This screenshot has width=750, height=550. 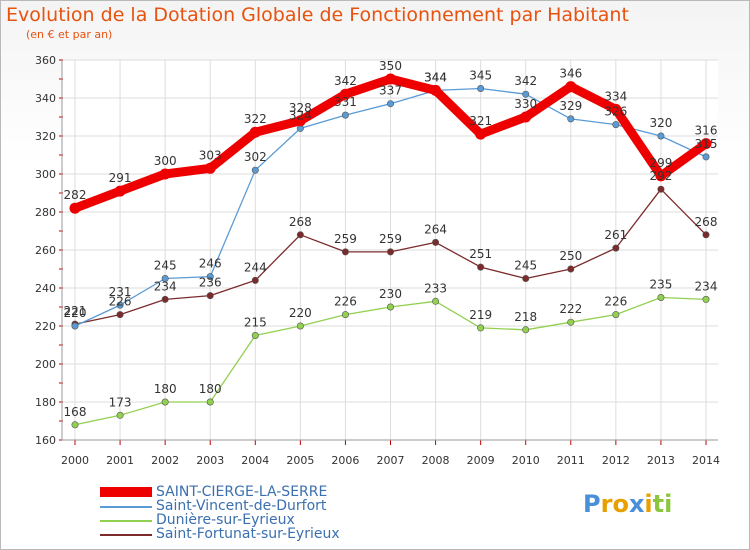 I want to click on data-label: 315, so click(x=706, y=144).